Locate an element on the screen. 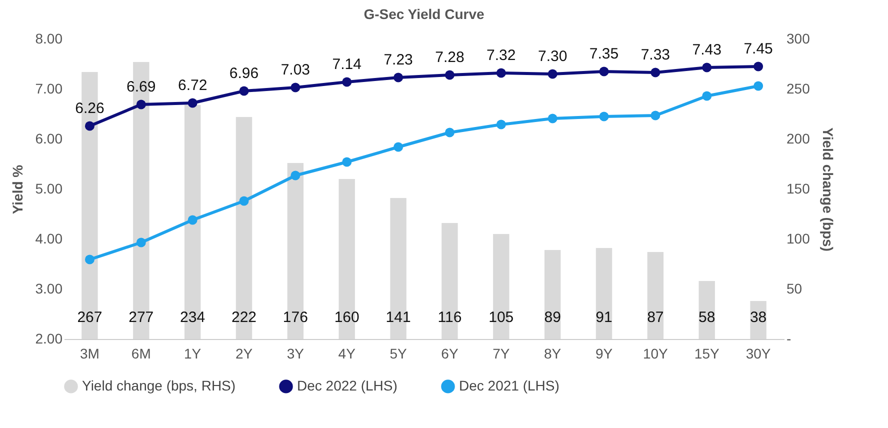 The image size is (888, 428). data-label: 6.72 is located at coordinates (193, 85).